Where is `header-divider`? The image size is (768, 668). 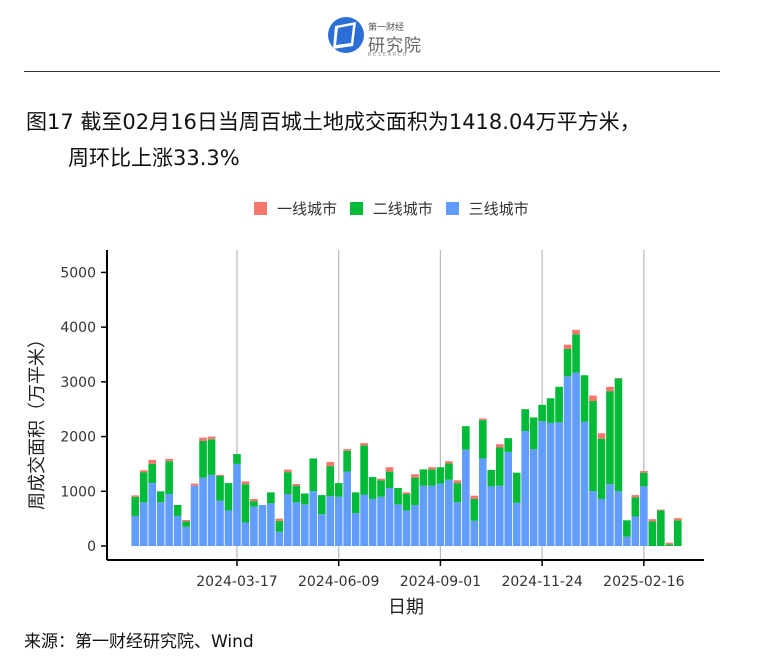 header-divider is located at coordinates (372, 71).